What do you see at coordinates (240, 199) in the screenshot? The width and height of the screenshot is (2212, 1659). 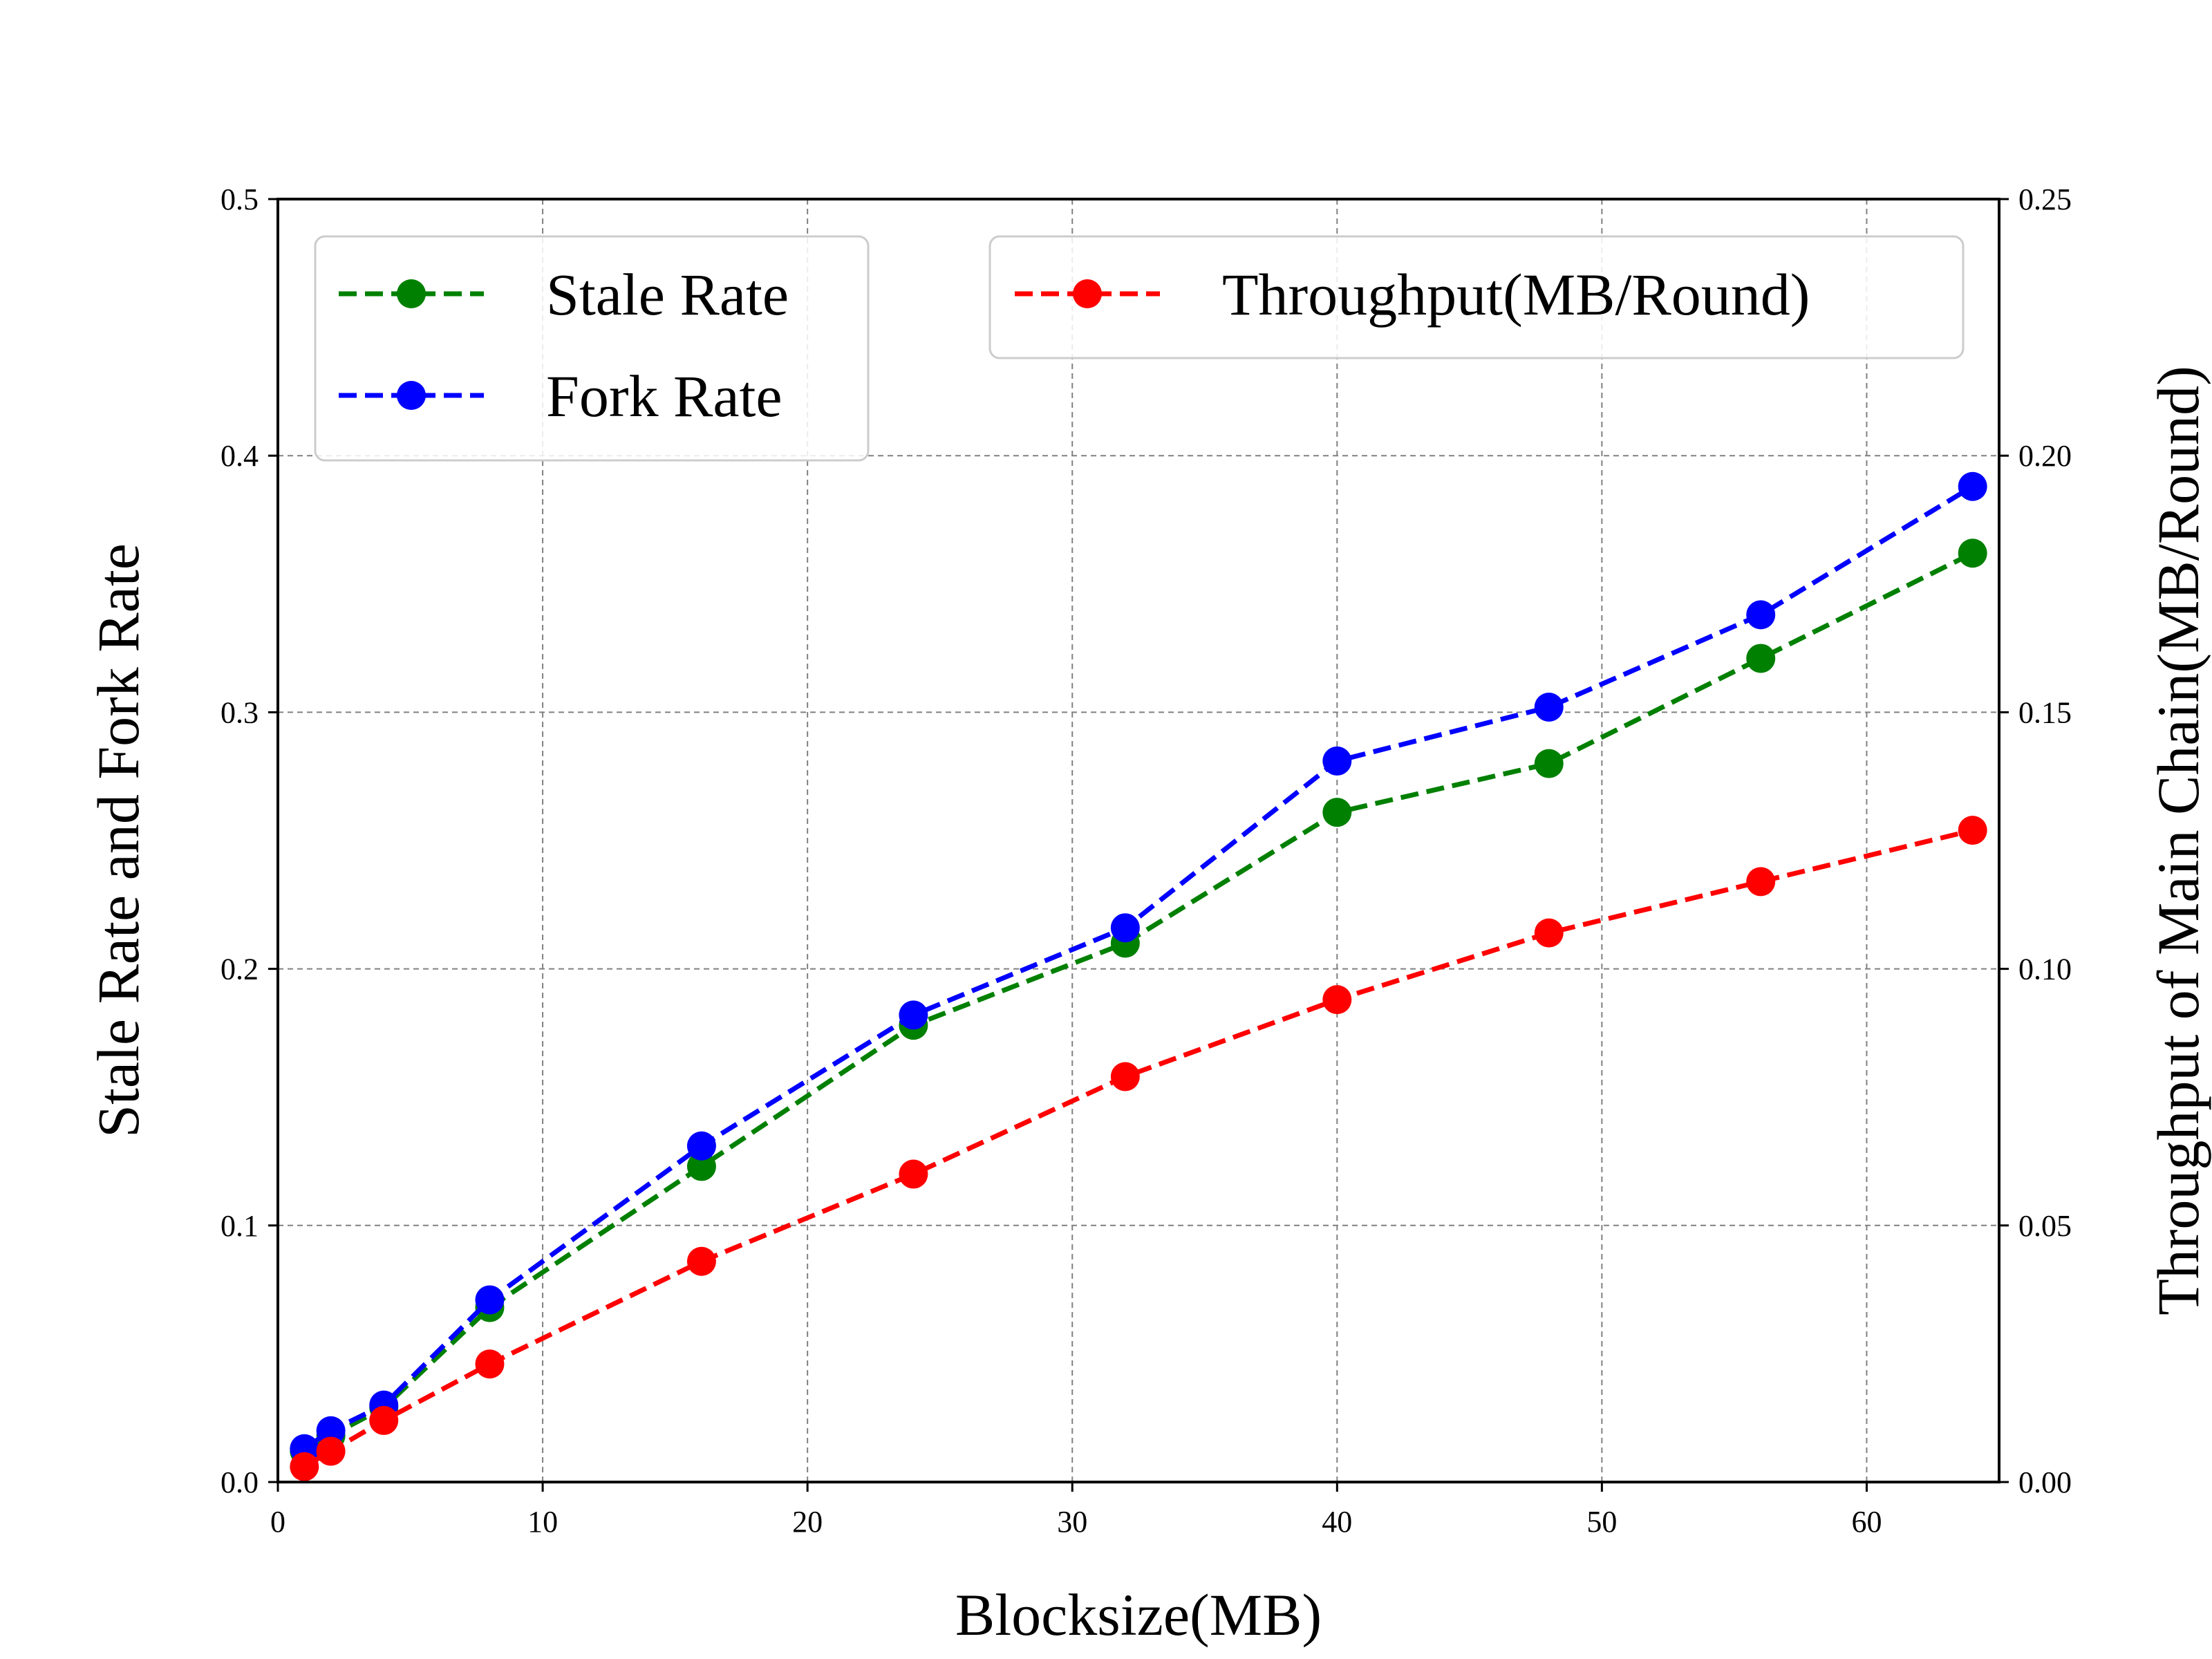 I see `y-tick-label: 0.5` at bounding box center [240, 199].